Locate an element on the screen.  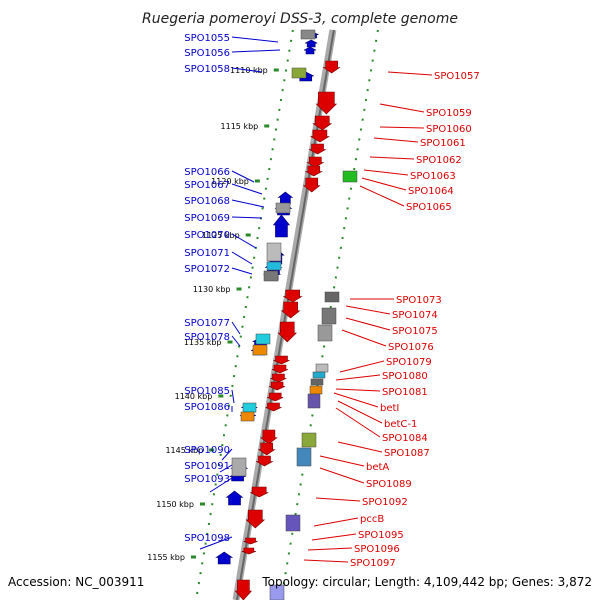
gene-label-reverse: SPO1066 is located at coordinates (207, 172).